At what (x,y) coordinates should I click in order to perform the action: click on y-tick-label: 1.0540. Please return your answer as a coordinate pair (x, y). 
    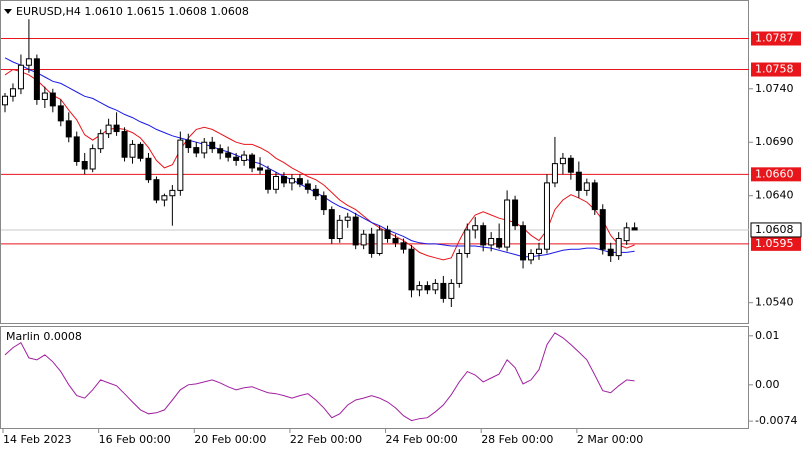
    Looking at the image, I should click on (774, 302).